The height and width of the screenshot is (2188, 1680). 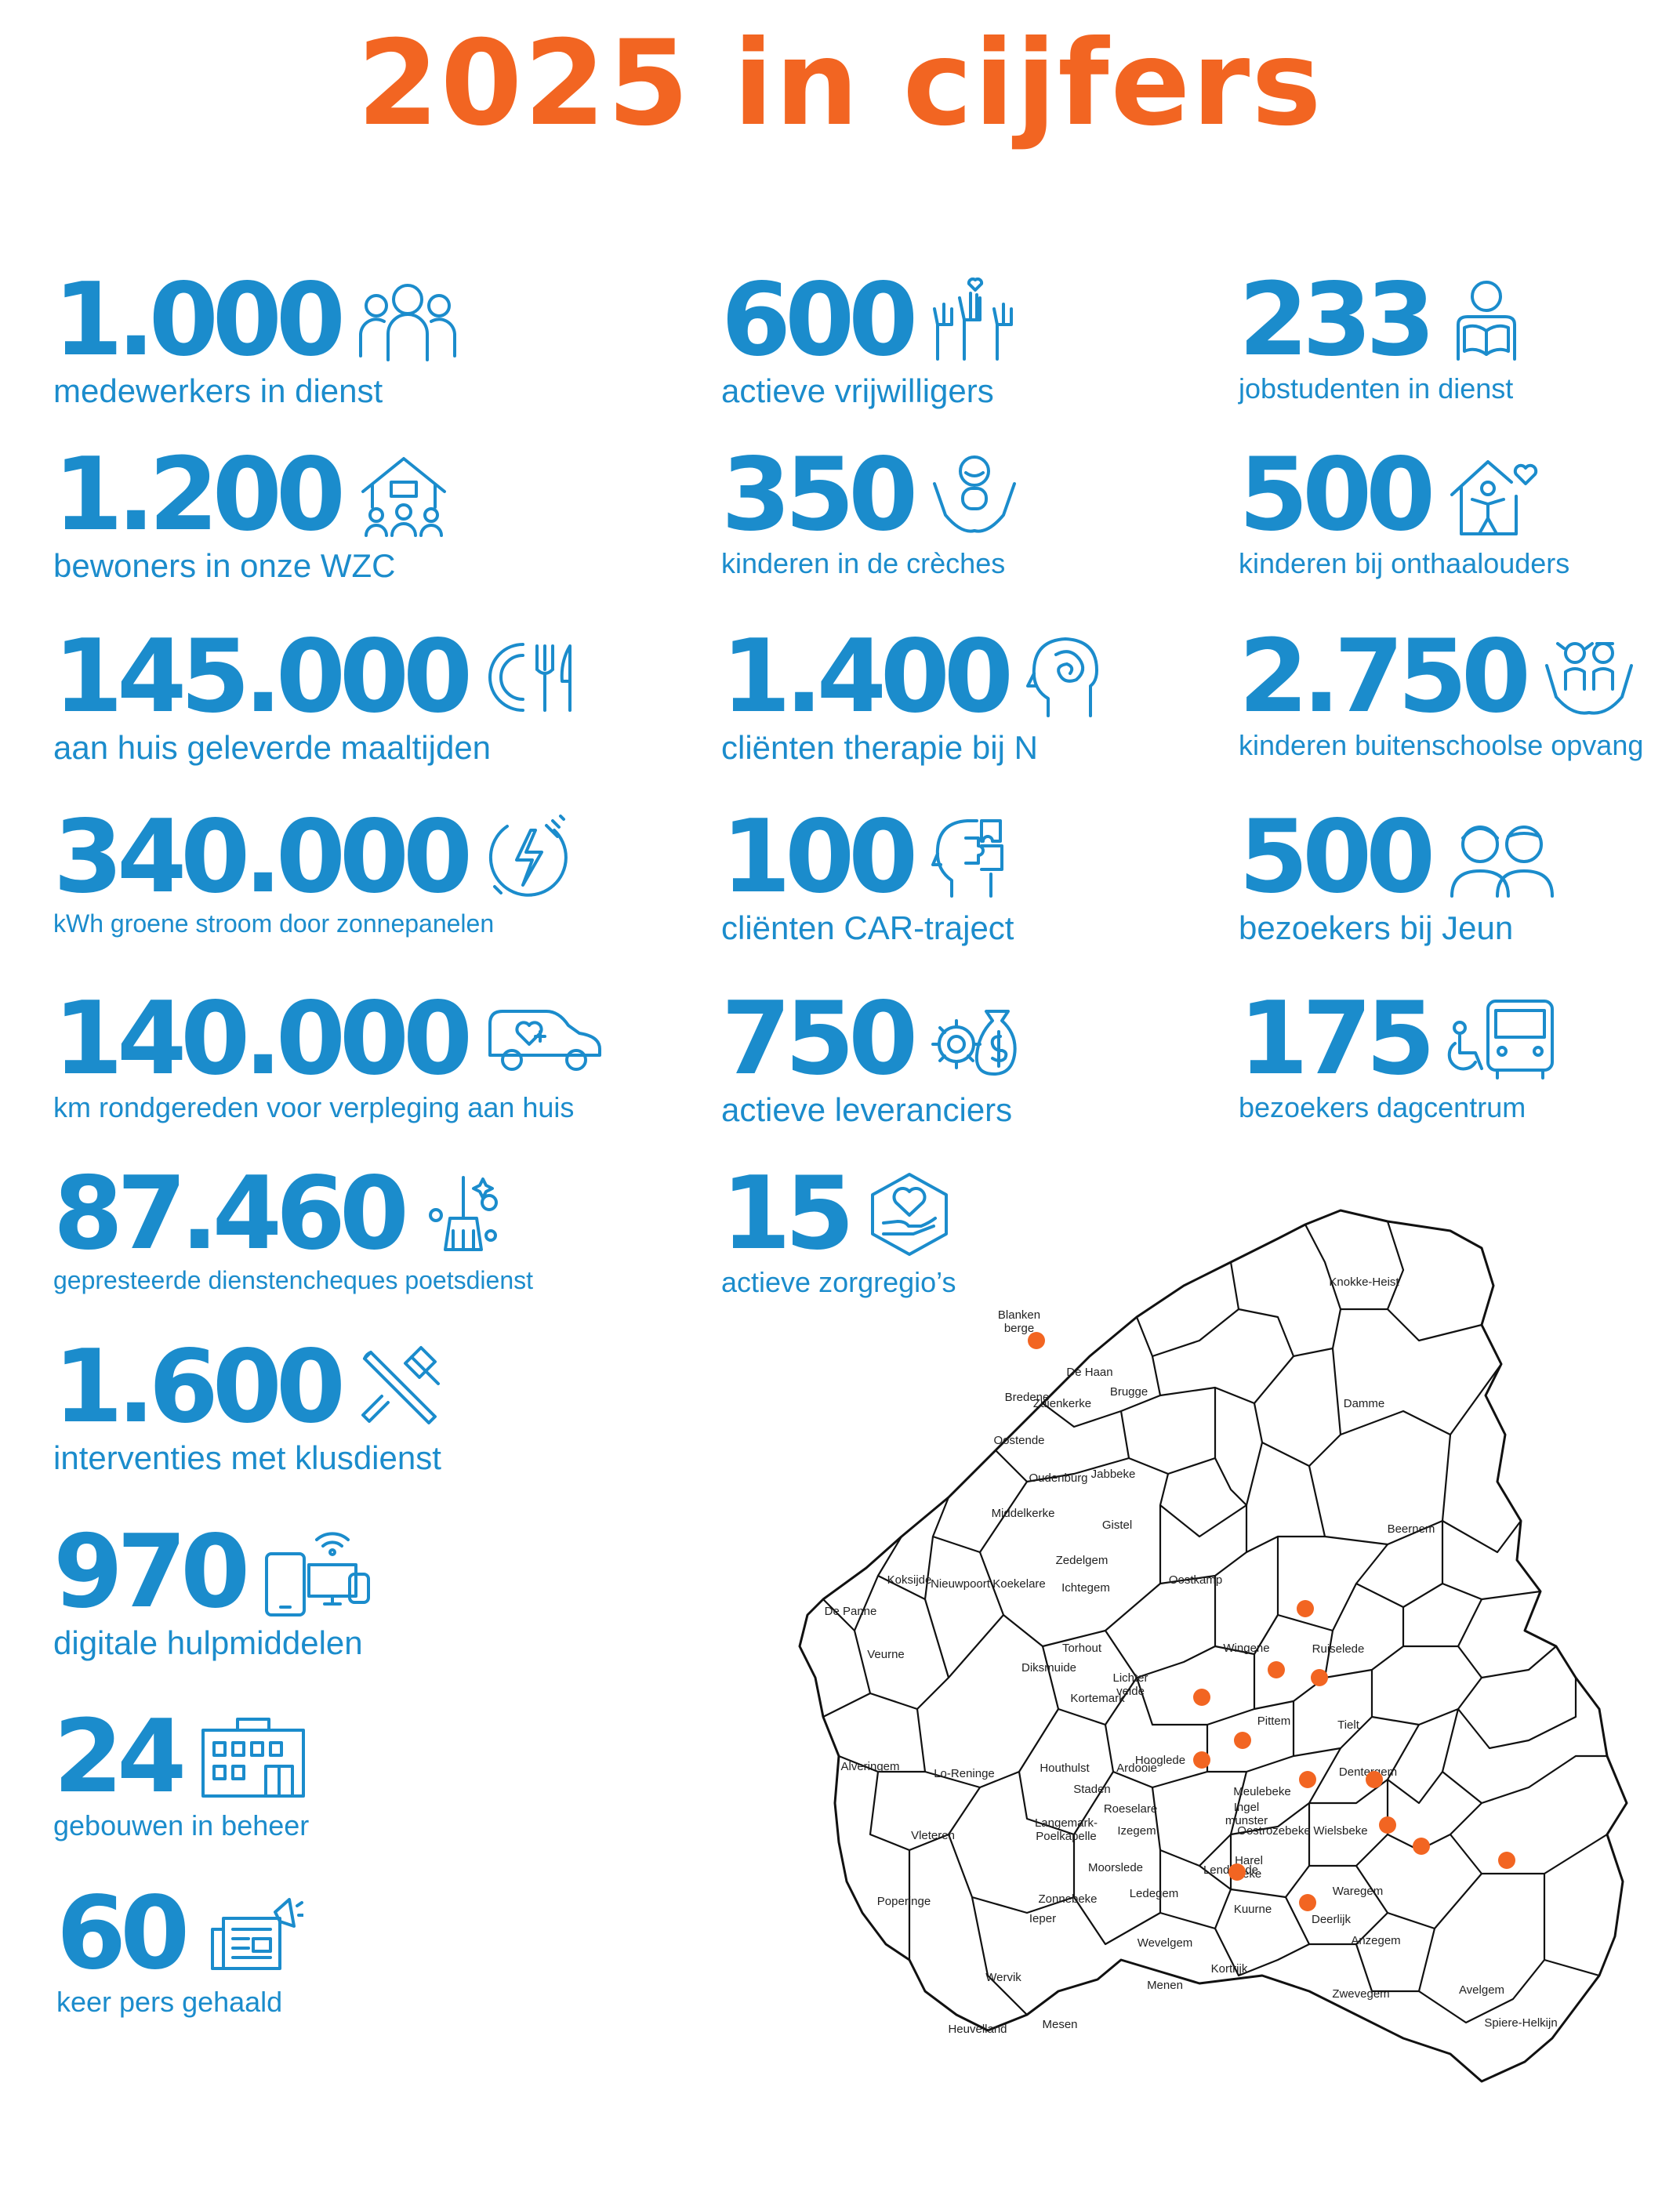 I want to click on map-town-label: Jabbeke, so click(x=1113, y=1474).